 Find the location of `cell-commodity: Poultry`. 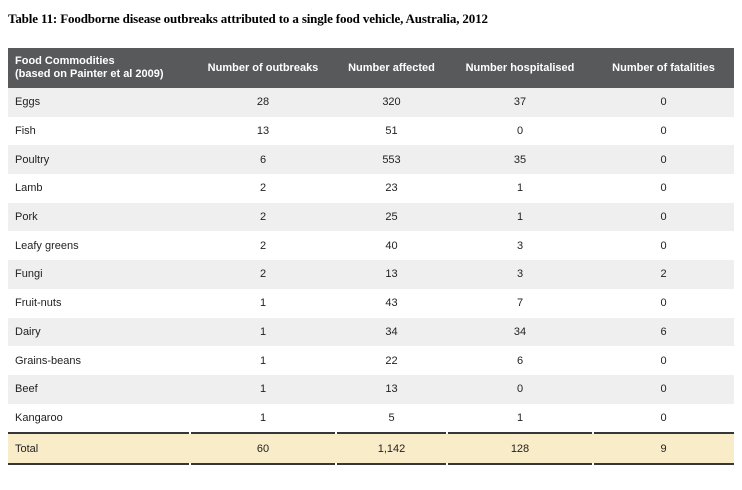

cell-commodity: Poultry is located at coordinates (32, 159).